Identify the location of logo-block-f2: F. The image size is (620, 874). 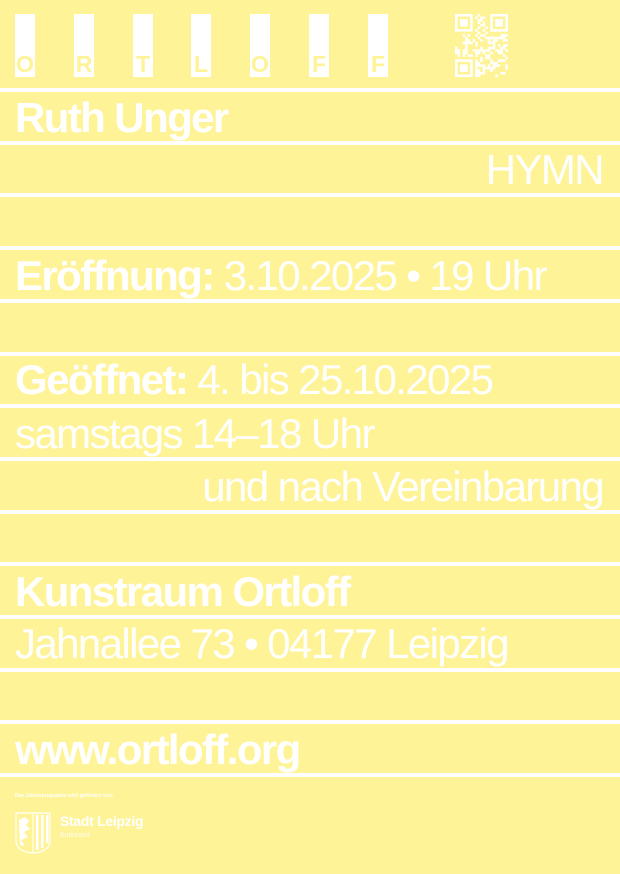
(378, 45).